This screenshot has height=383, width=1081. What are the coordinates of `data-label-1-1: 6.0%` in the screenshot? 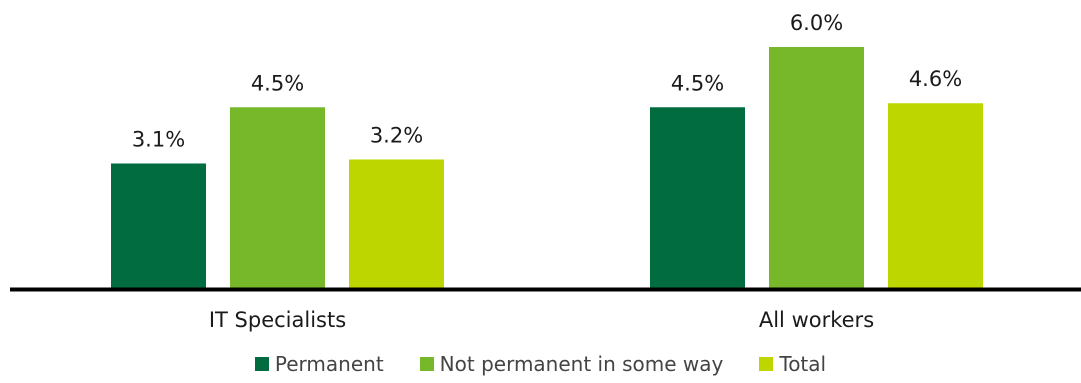 It's located at (816, 23).